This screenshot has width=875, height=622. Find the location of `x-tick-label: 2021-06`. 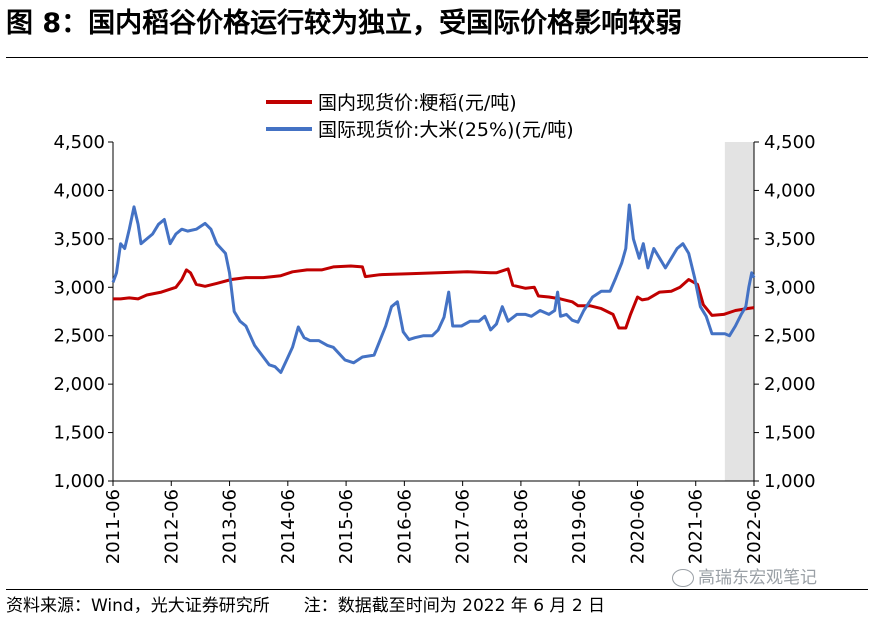

x-tick-label: 2021-06 is located at coordinates (696, 526).